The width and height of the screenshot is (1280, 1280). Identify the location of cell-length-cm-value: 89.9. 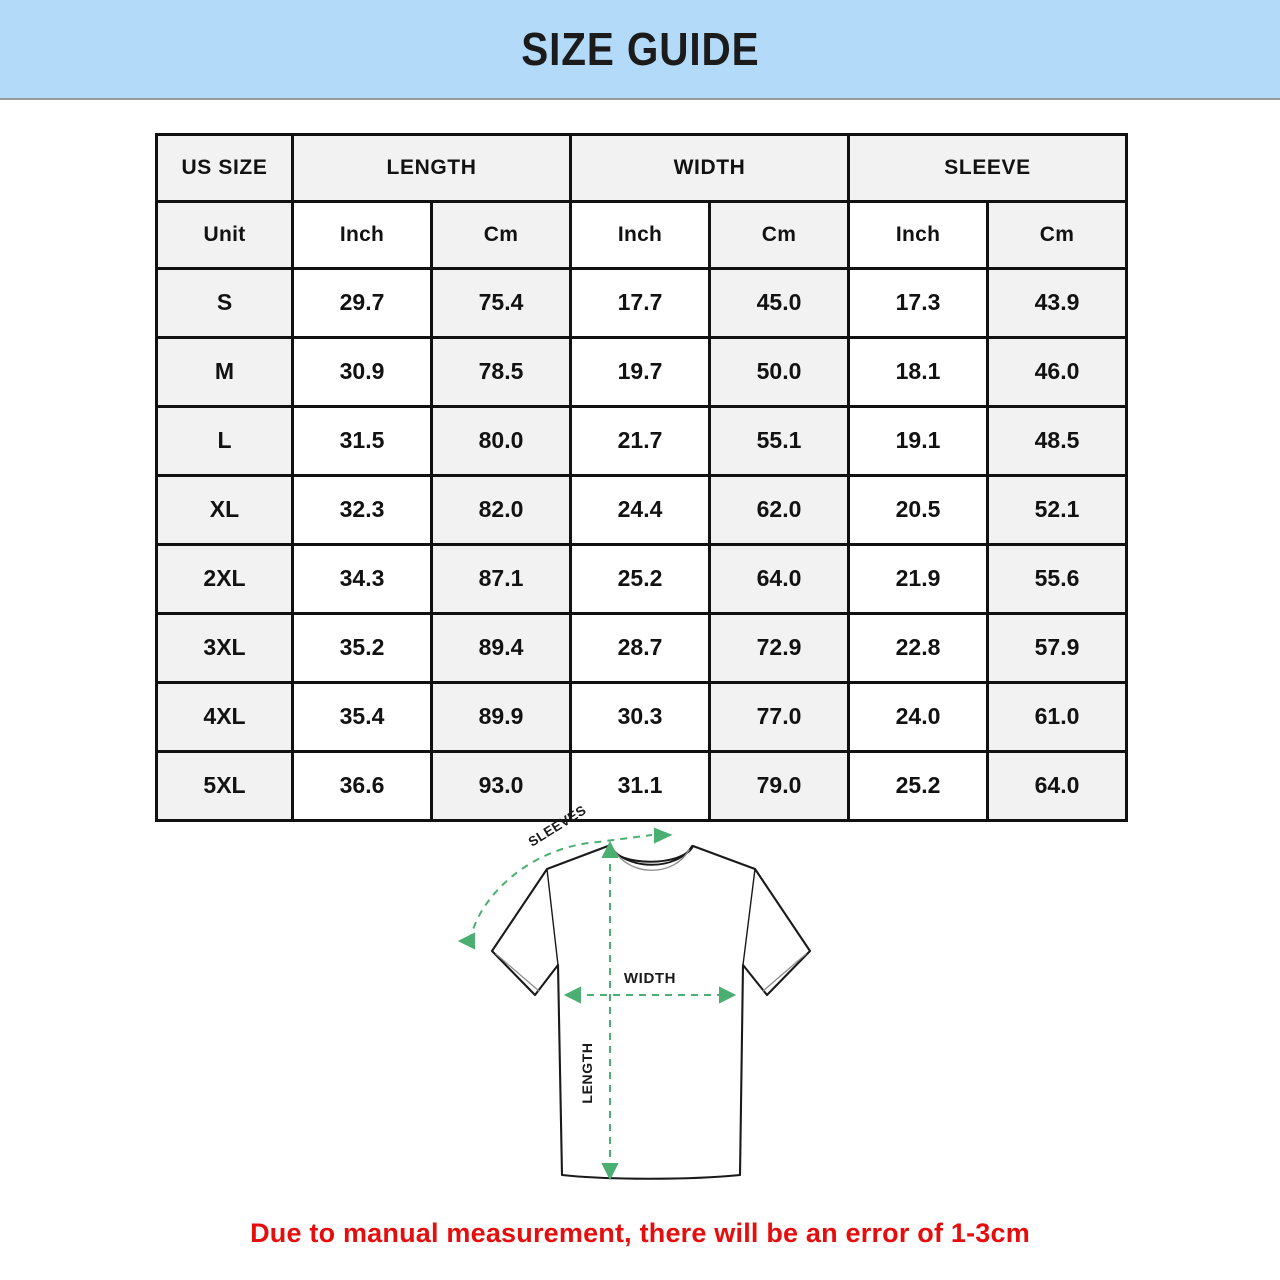
(501, 716).